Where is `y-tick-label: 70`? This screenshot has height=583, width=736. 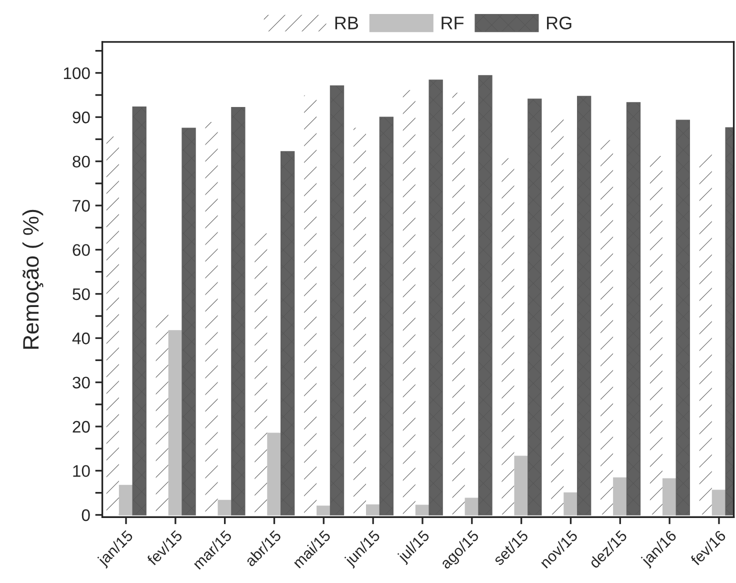
y-tick-label: 70 is located at coordinates (81, 206).